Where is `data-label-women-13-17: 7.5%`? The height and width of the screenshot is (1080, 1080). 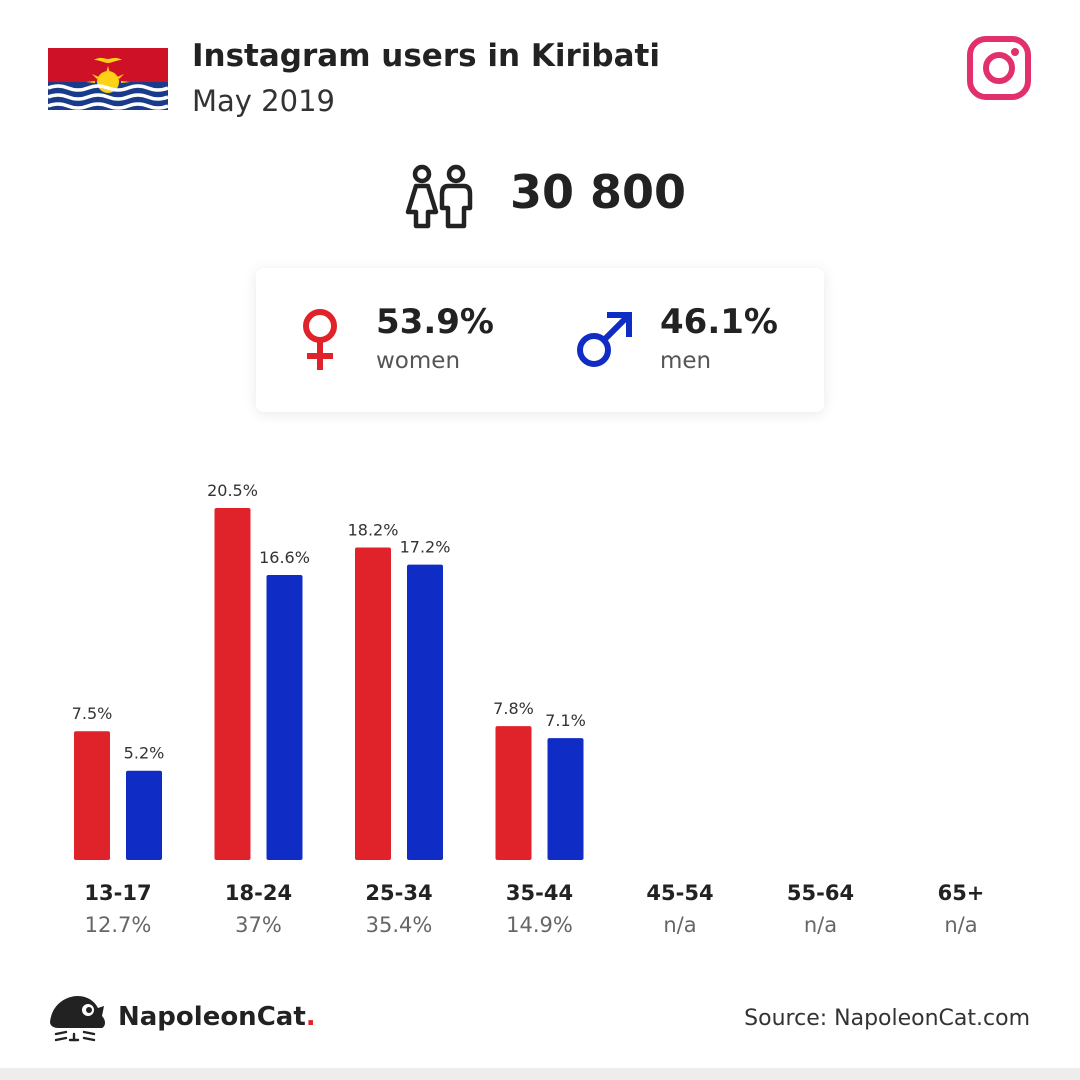
data-label-women-13-17: 7.5% is located at coordinates (92, 713).